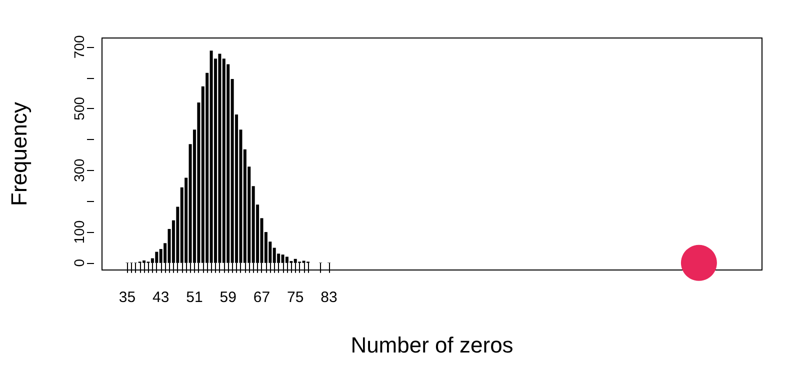  What do you see at coordinates (19, 154) in the screenshot?
I see `y-axis-title: Frequency` at bounding box center [19, 154].